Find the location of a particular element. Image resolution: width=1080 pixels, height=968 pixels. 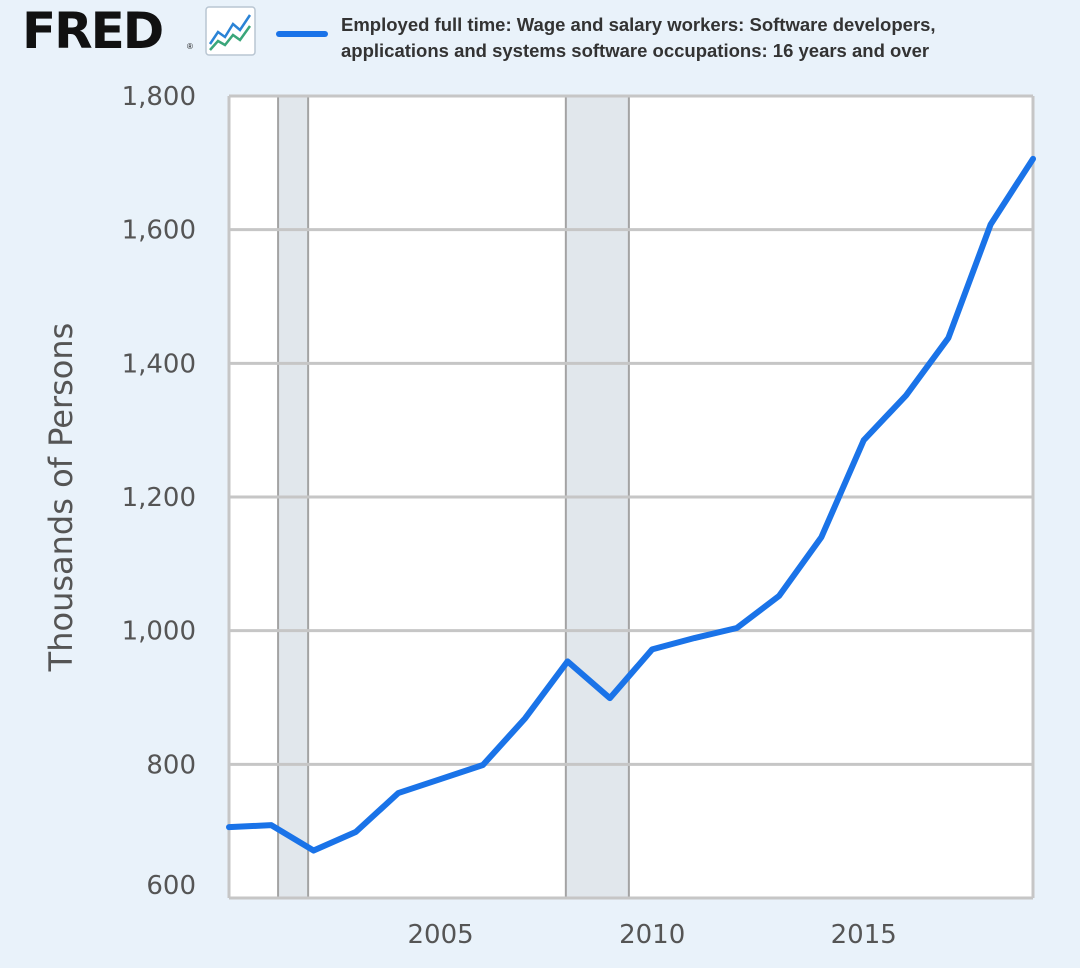

y-tick-labels: 600 800 1,000 1,200 1,400 1,600 1,800 is located at coordinates (159, 491).